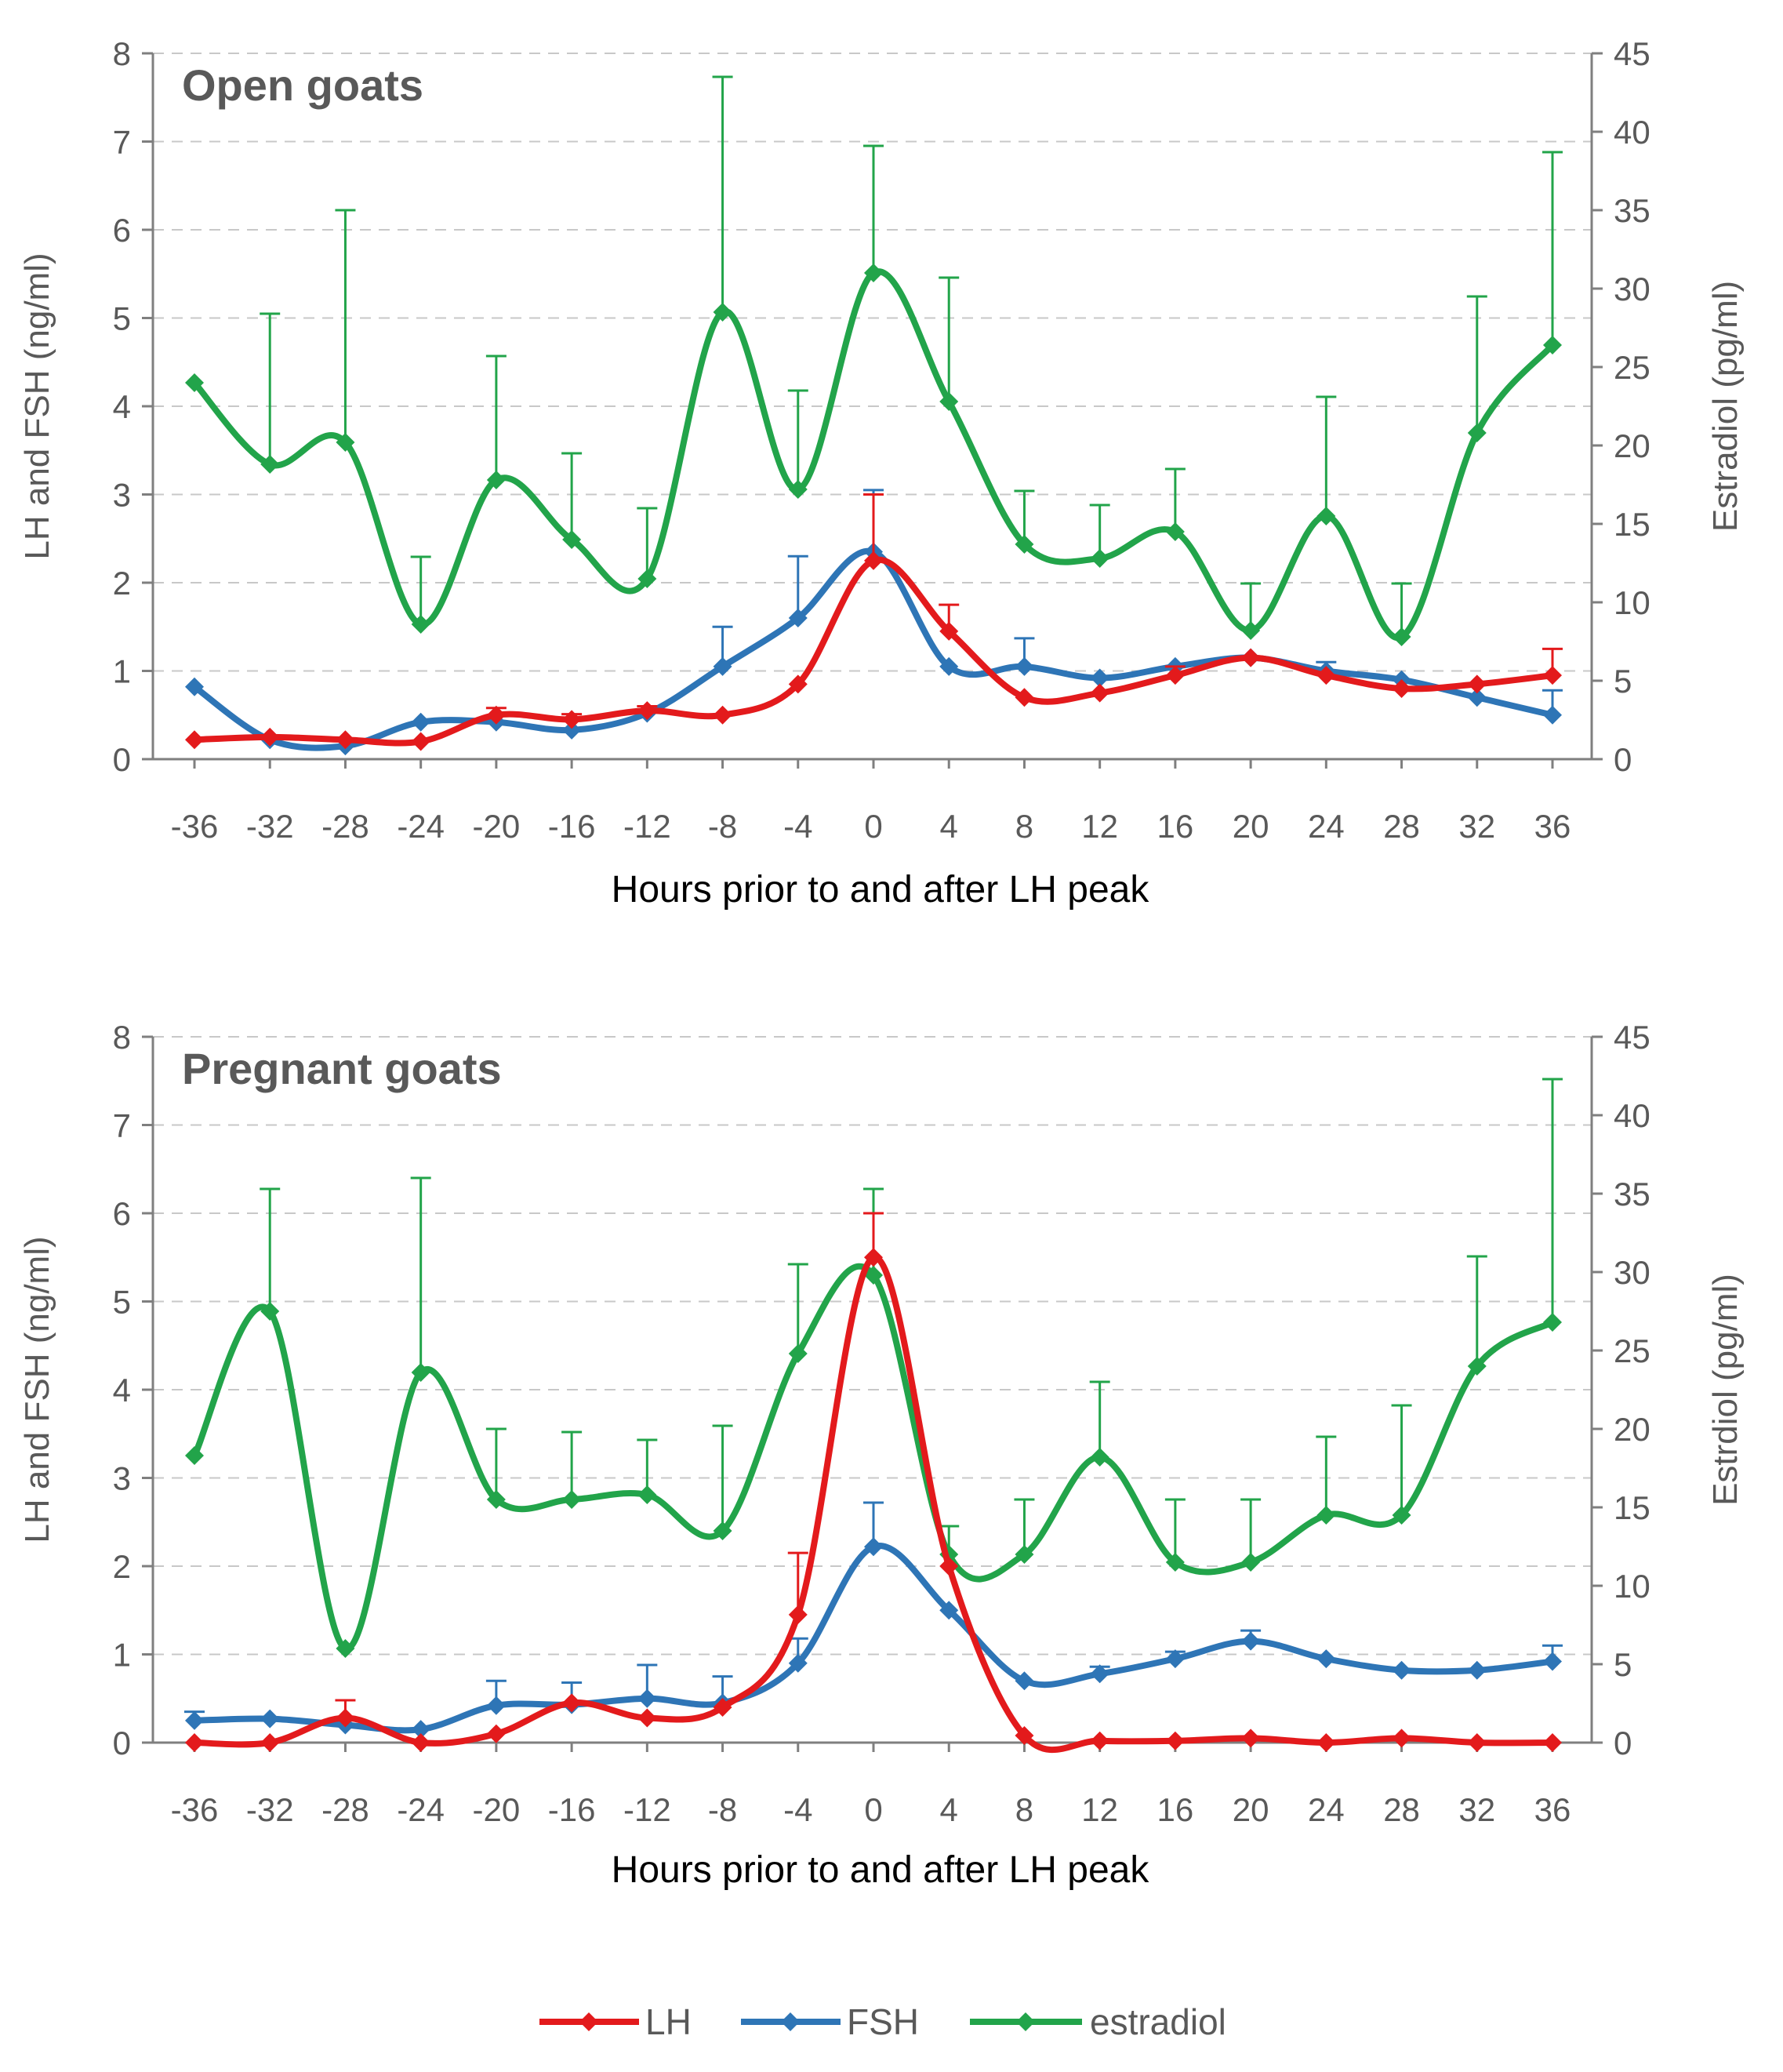 The image size is (1783, 2072). What do you see at coordinates (122, 1125) in the screenshot?
I see `y-tick-label-left: 7` at bounding box center [122, 1125].